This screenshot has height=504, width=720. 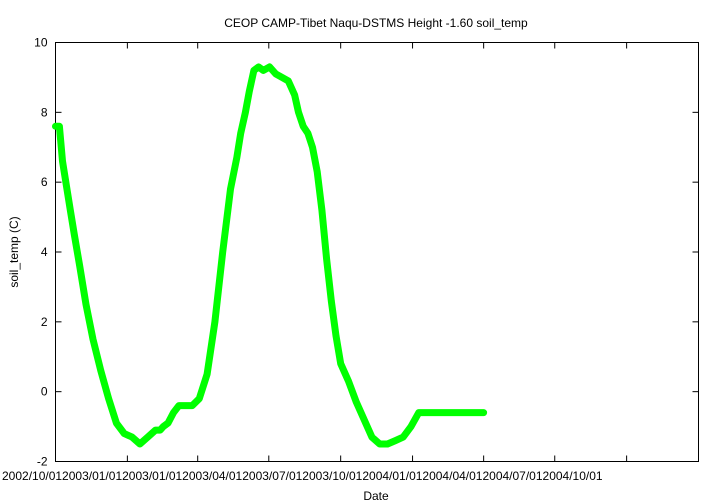 What do you see at coordinates (14, 251) in the screenshot?
I see `y-axis-label: soil_temp (C)` at bounding box center [14, 251].